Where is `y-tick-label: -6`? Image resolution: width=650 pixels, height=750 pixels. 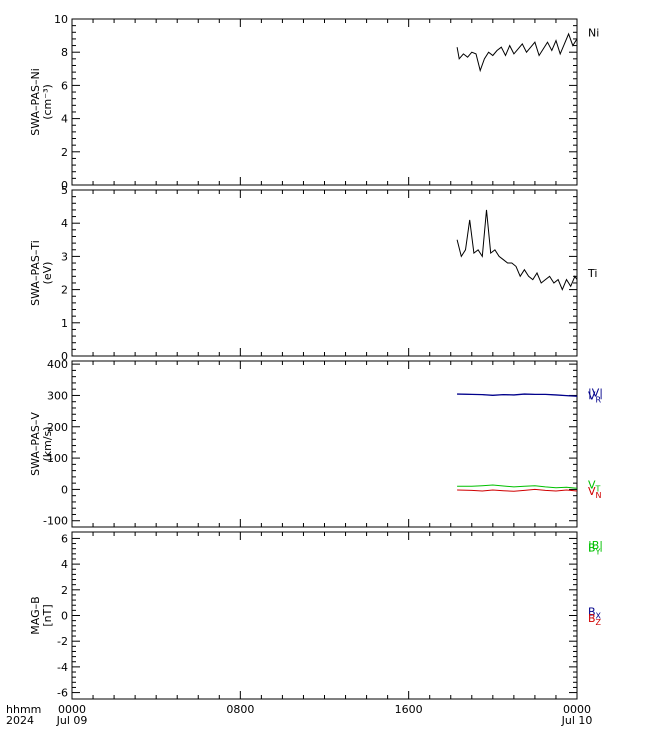 y-tick-label: -6 is located at coordinates (62, 693).